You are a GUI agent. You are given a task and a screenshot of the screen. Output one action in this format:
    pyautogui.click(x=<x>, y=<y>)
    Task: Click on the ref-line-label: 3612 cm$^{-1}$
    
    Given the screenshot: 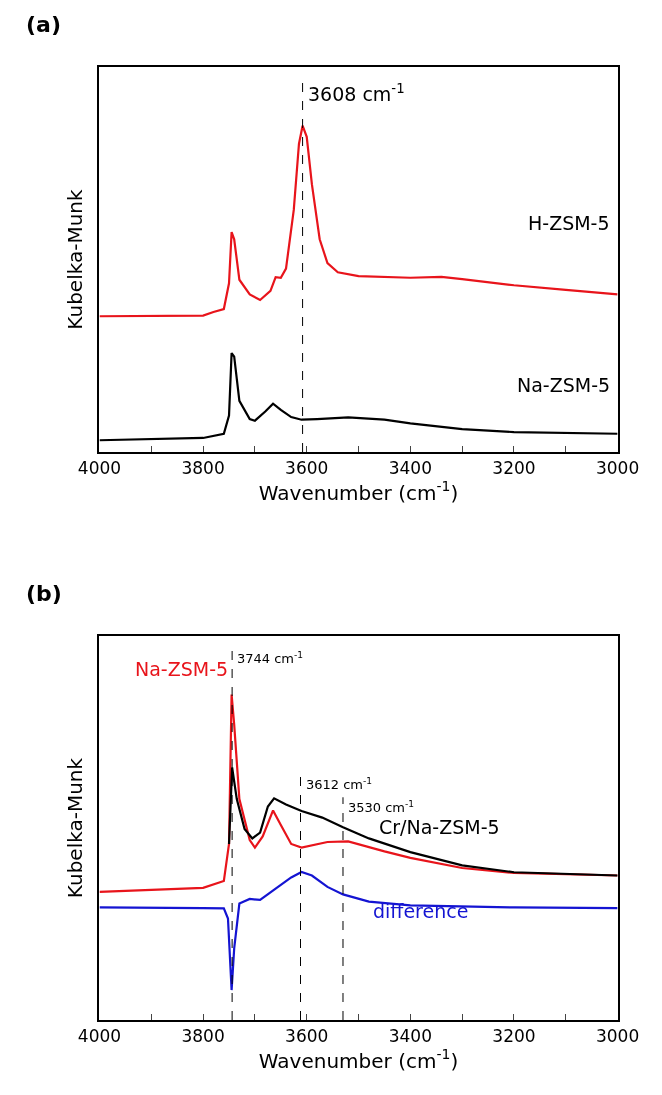 What is the action you would take?
    pyautogui.click(x=339, y=784)
    